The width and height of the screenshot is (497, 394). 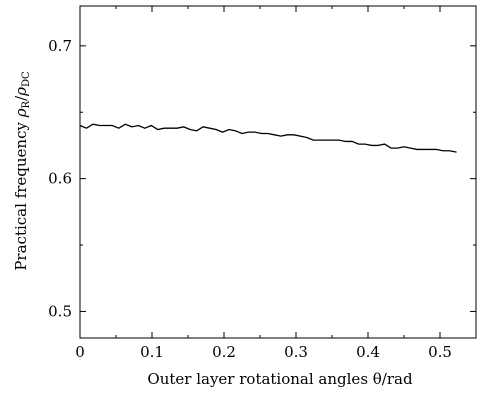 I want to click on y-axis-label-rho1: ρ, so click(x=21, y=113).